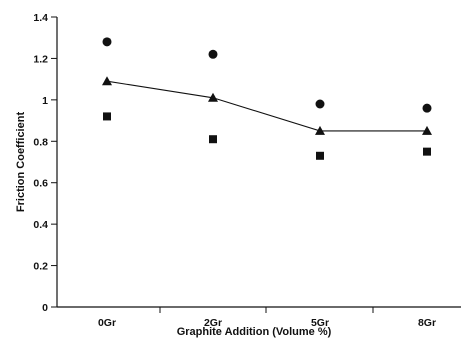 The image size is (473, 347). I want to click on x-axis-ticks: 0Gr 2Gr 5Gr 8Gr, so click(267, 318).